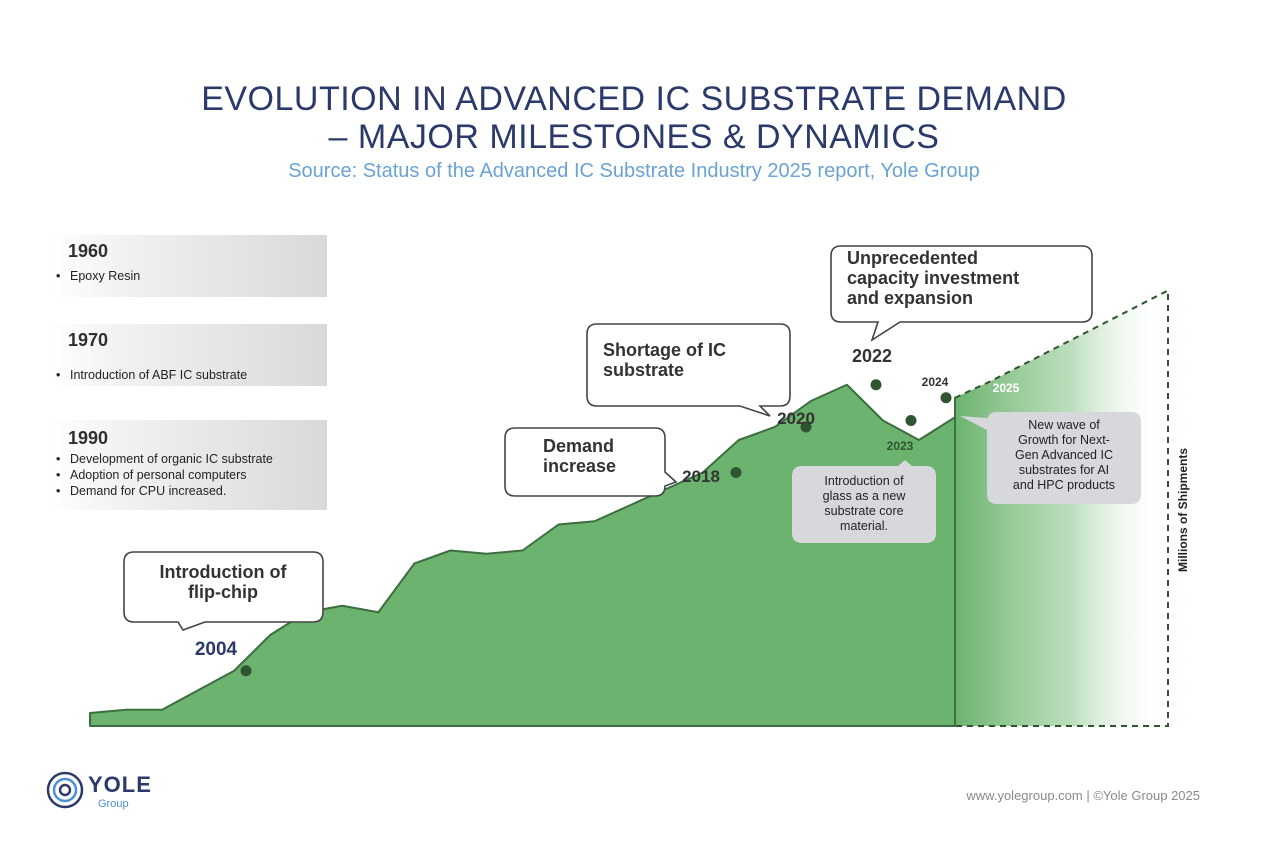 The image size is (1268, 853). I want to click on milestone-item: Development of organic IC substrate, so click(164, 459).